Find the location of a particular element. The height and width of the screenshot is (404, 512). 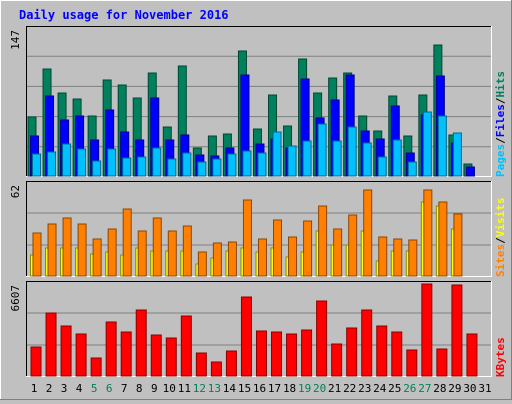

day-label-1: 1 is located at coordinates (34, 388).